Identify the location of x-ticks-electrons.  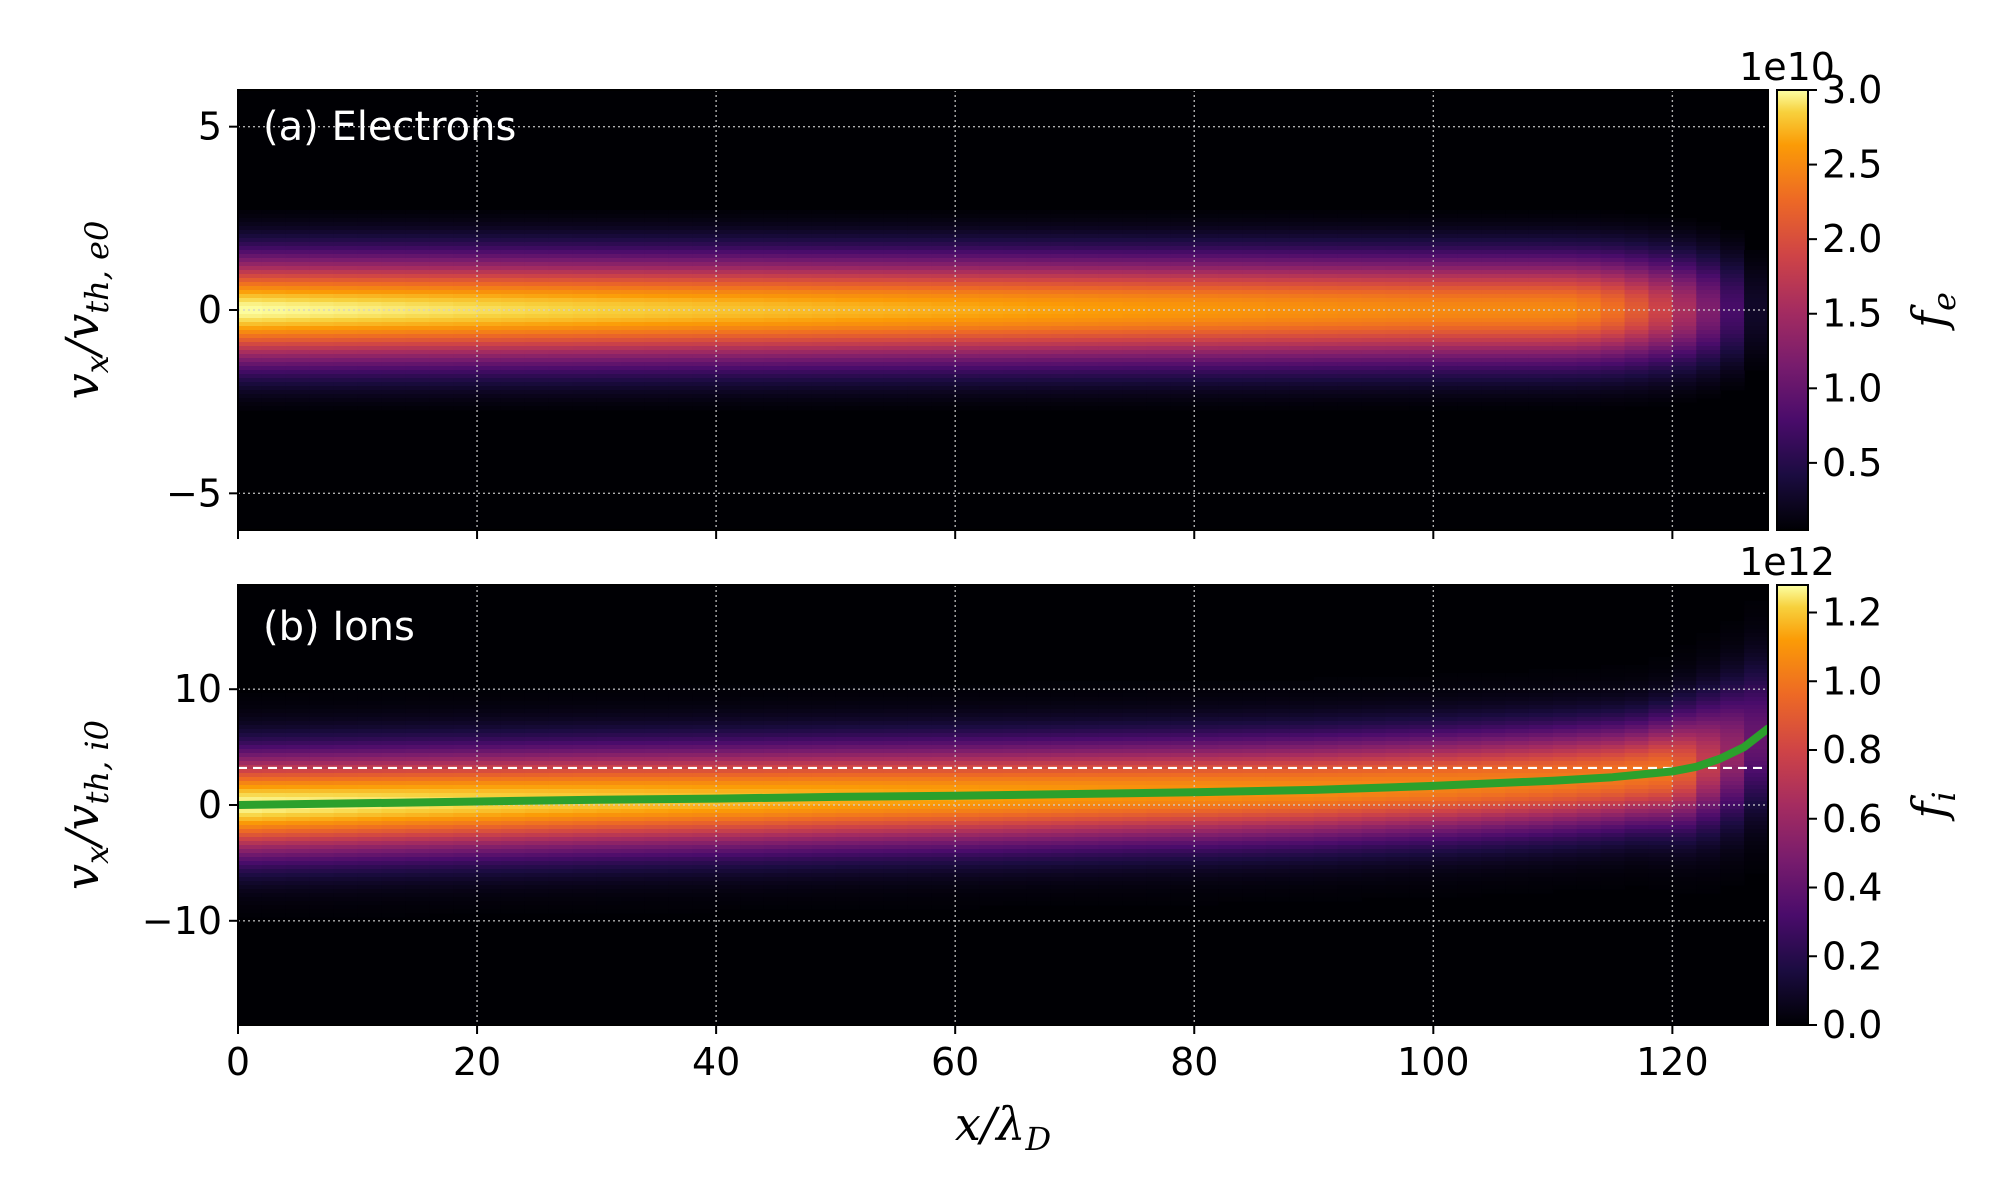
(955, 534).